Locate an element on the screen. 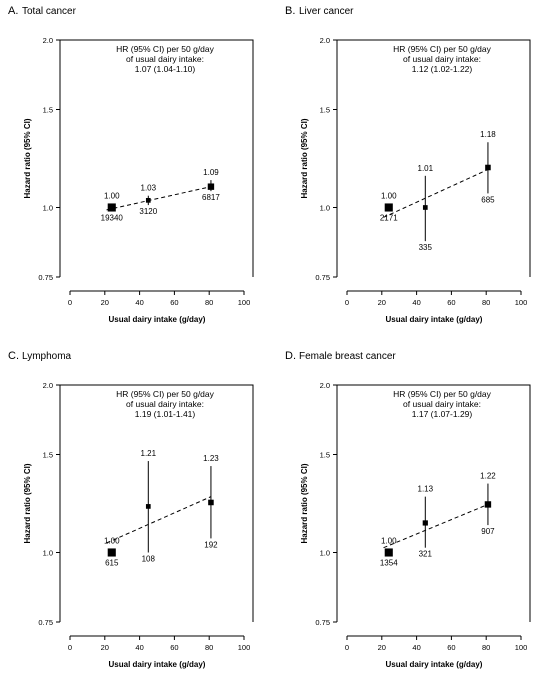 The image size is (554, 677). panel-letter: B. is located at coordinates (290, 11).